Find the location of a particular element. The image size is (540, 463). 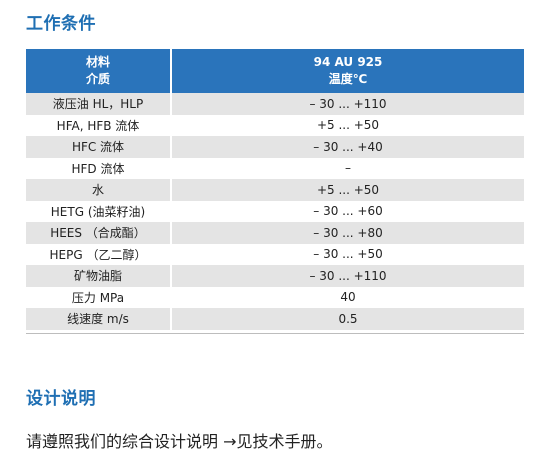

row-temperature-value: – 30 ... +50 is located at coordinates (347, 254).